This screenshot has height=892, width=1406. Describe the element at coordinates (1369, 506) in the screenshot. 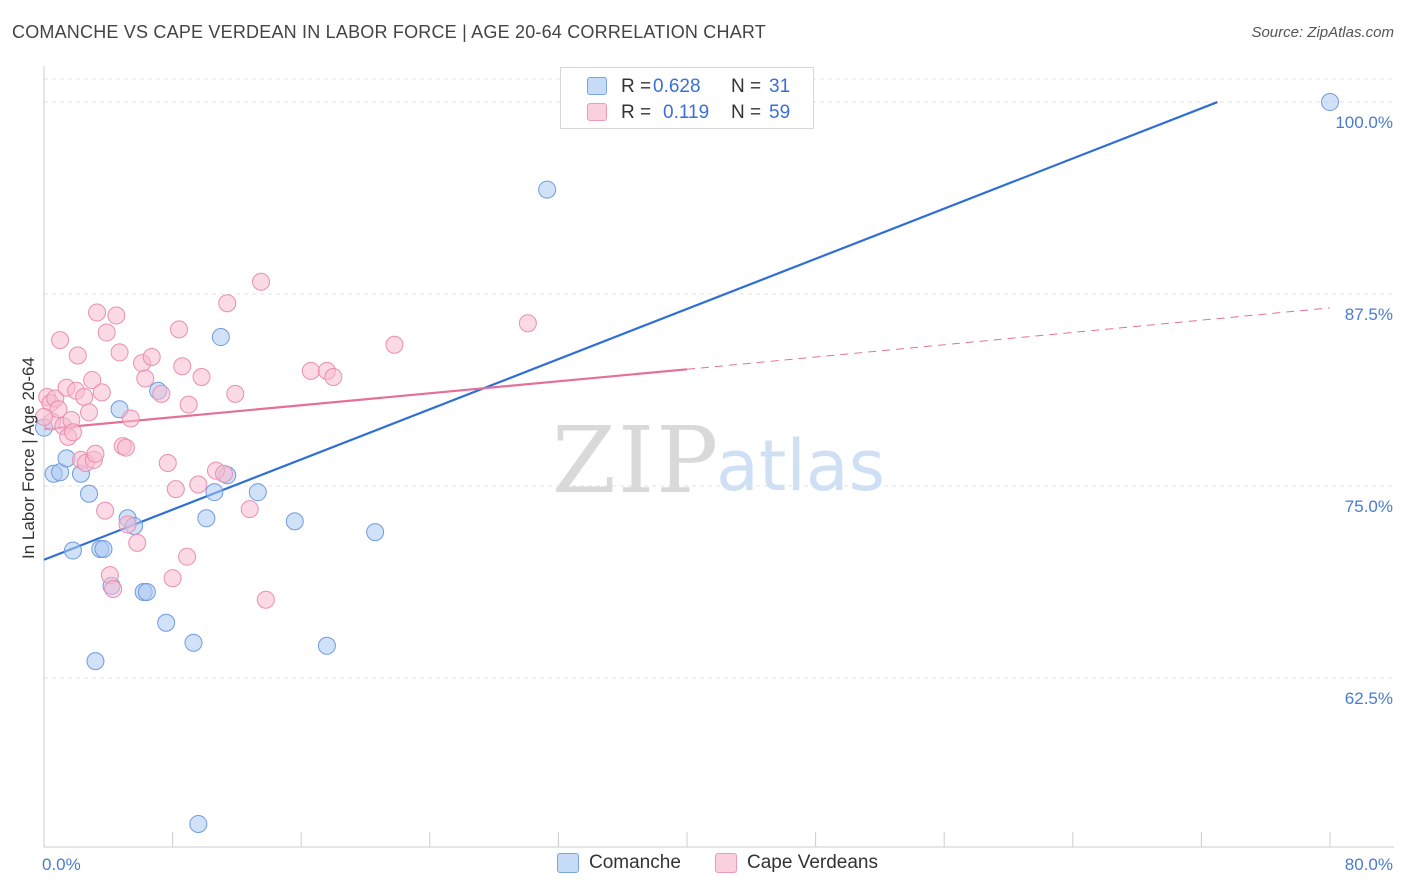

I see `y-tick-label: 75.0%` at that location.